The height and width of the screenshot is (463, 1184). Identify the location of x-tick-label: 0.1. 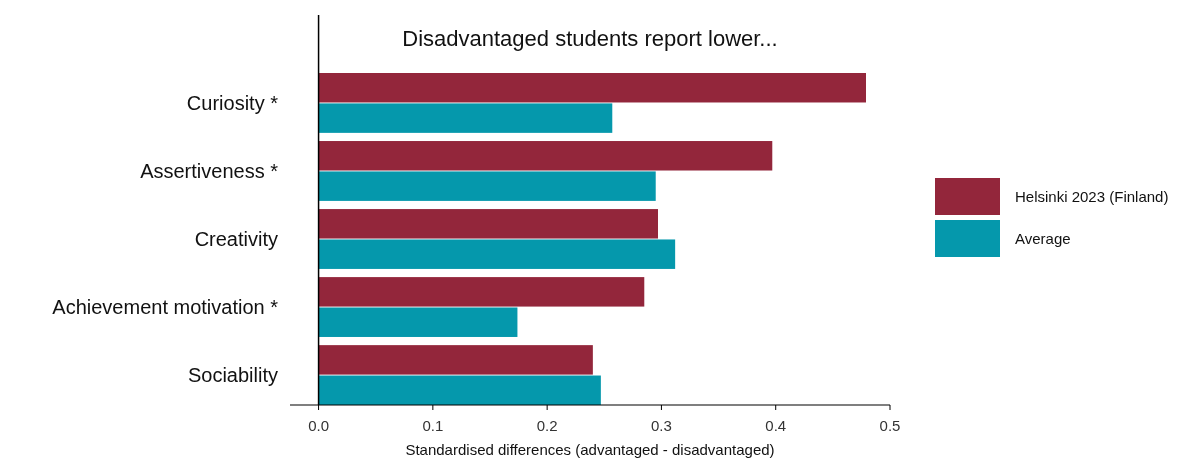
(433, 425).